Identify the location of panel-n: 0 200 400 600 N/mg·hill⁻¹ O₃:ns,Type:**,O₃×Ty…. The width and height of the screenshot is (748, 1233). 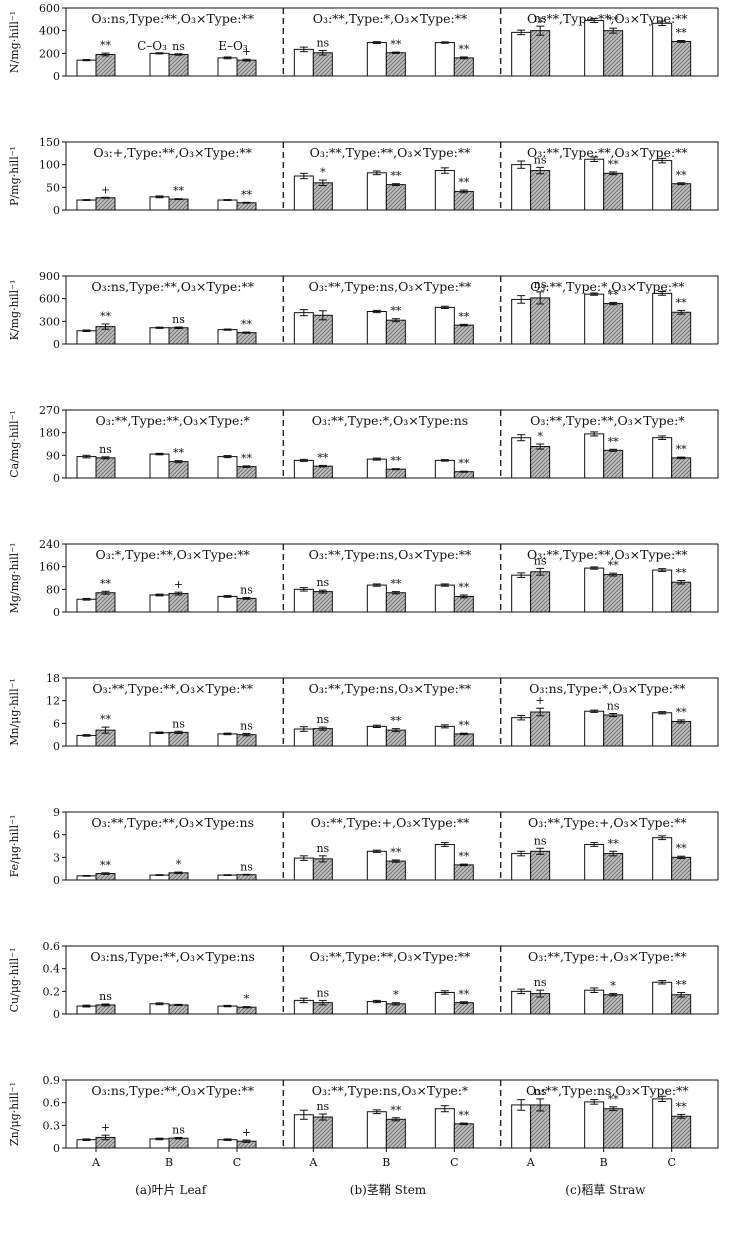
(363, 42).